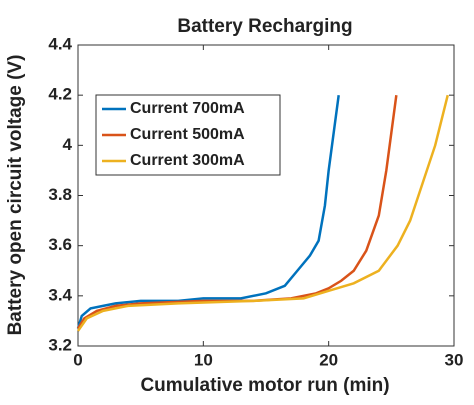  I want to click on legend-label: Current 700mA, so click(187, 108).